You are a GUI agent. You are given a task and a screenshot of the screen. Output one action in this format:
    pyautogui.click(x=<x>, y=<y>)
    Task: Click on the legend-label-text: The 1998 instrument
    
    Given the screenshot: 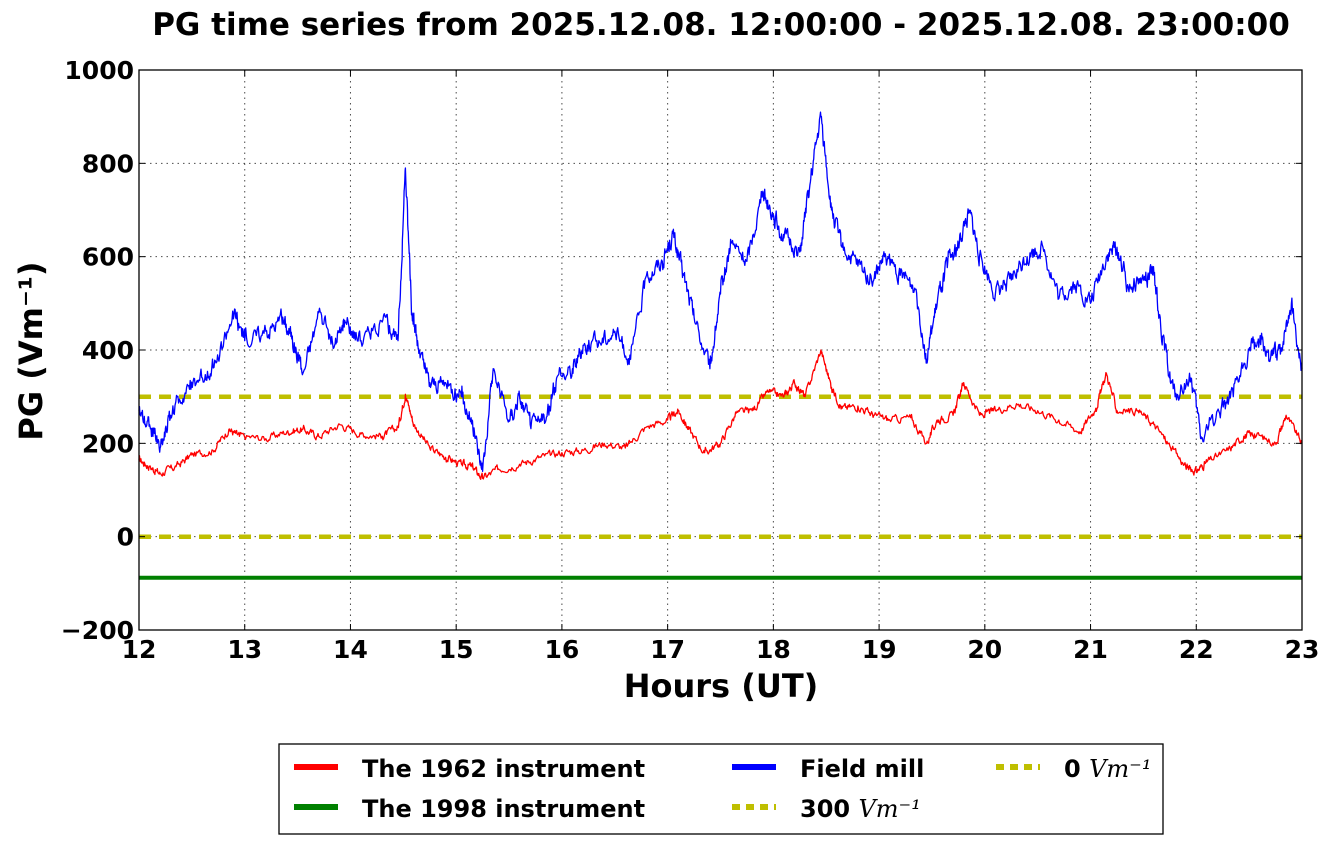 What is the action you would take?
    pyautogui.click(x=503, y=809)
    